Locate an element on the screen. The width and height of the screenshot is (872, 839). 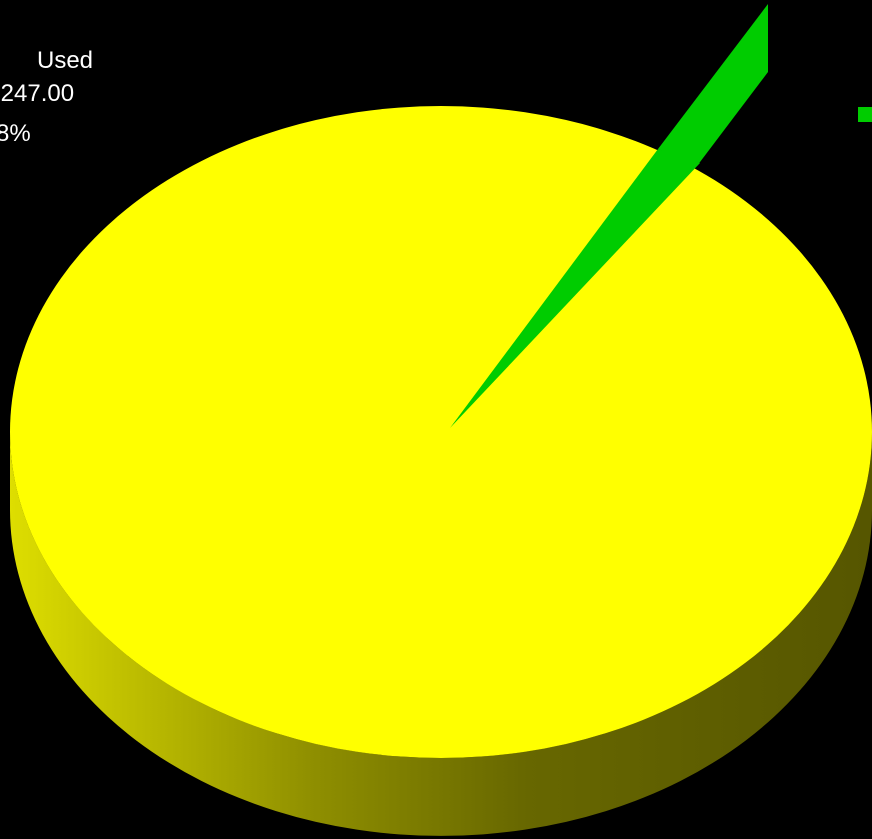
slice-label-percent: 8% is located at coordinates (15, 133).